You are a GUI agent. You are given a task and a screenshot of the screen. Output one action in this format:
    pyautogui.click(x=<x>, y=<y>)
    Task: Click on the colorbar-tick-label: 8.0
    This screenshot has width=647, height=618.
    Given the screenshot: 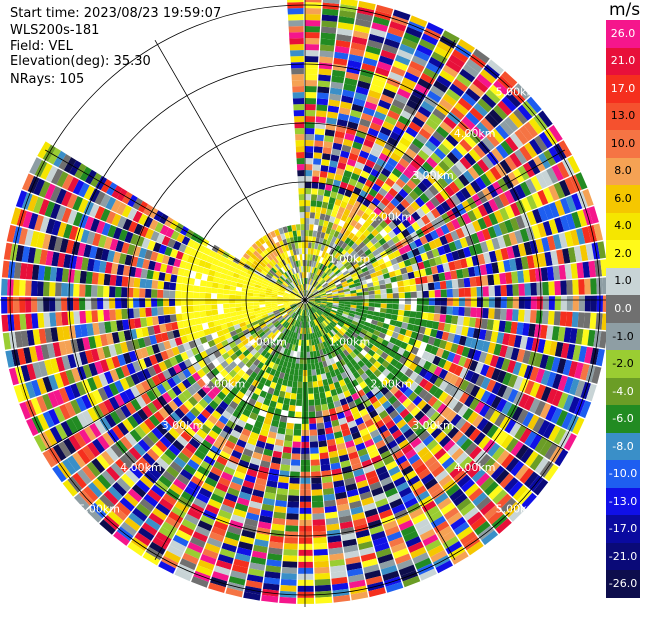 What is the action you would take?
    pyautogui.click(x=623, y=171)
    